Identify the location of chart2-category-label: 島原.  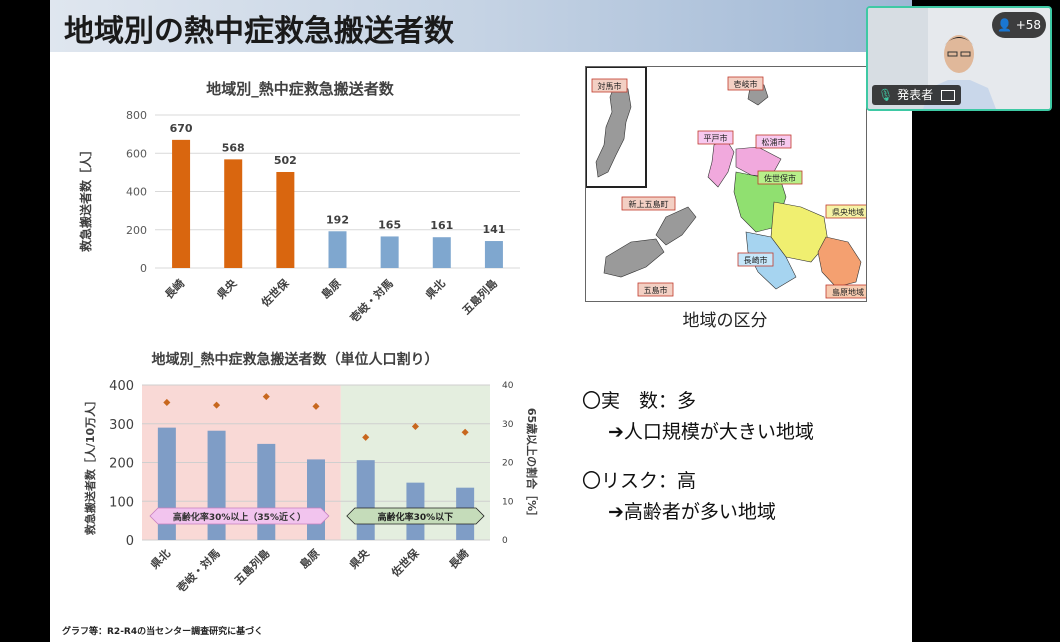
(309, 558).